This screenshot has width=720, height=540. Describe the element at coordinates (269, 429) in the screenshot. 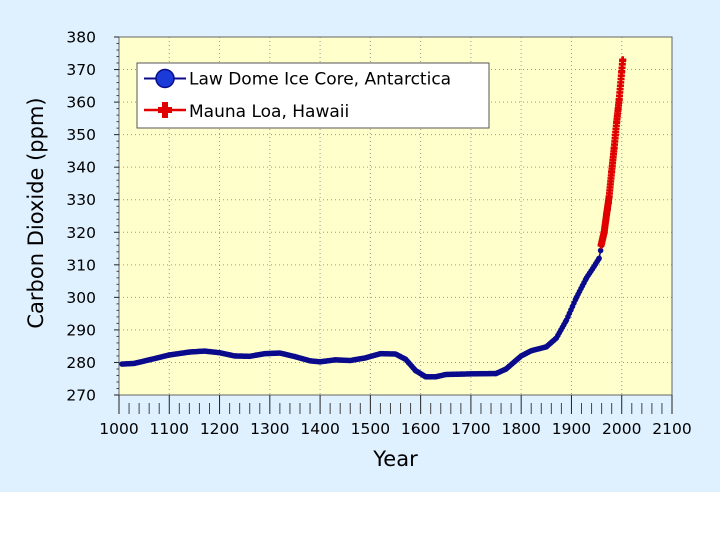

I see `x-tick-label: 1300` at that location.